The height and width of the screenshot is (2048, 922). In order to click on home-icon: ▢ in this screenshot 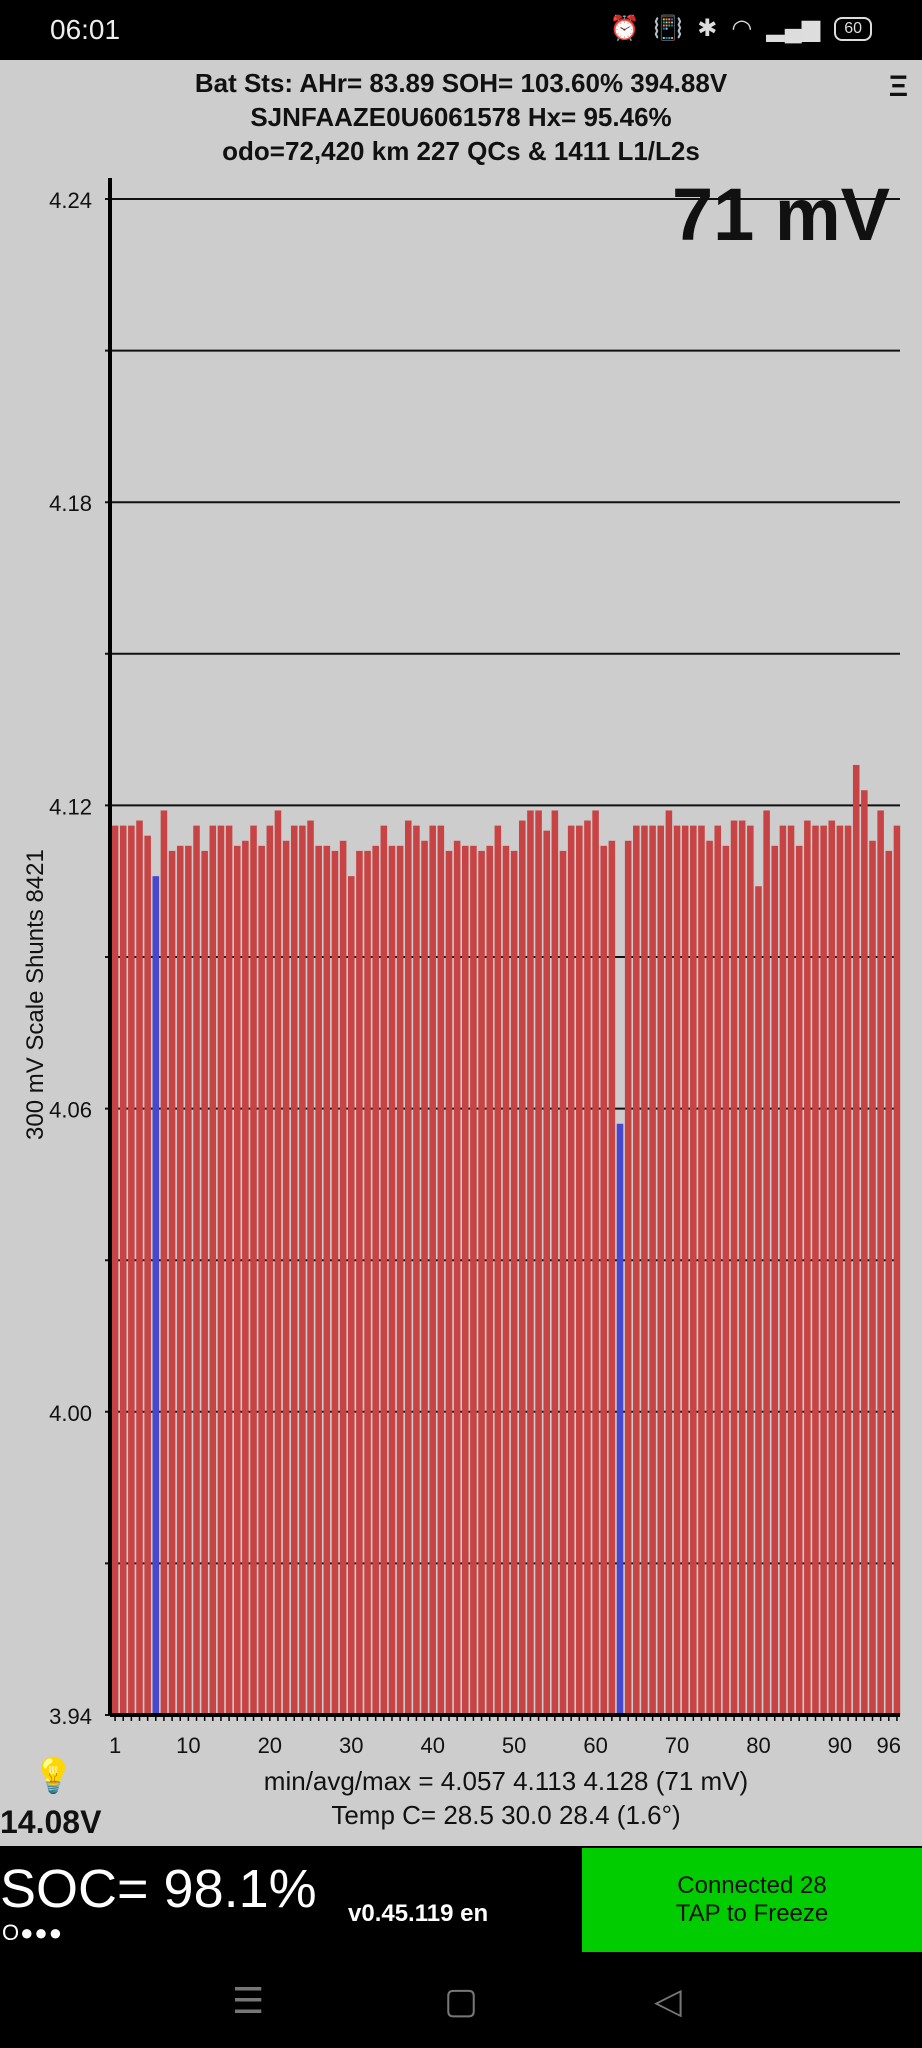, I will do `click(461, 2000)`.